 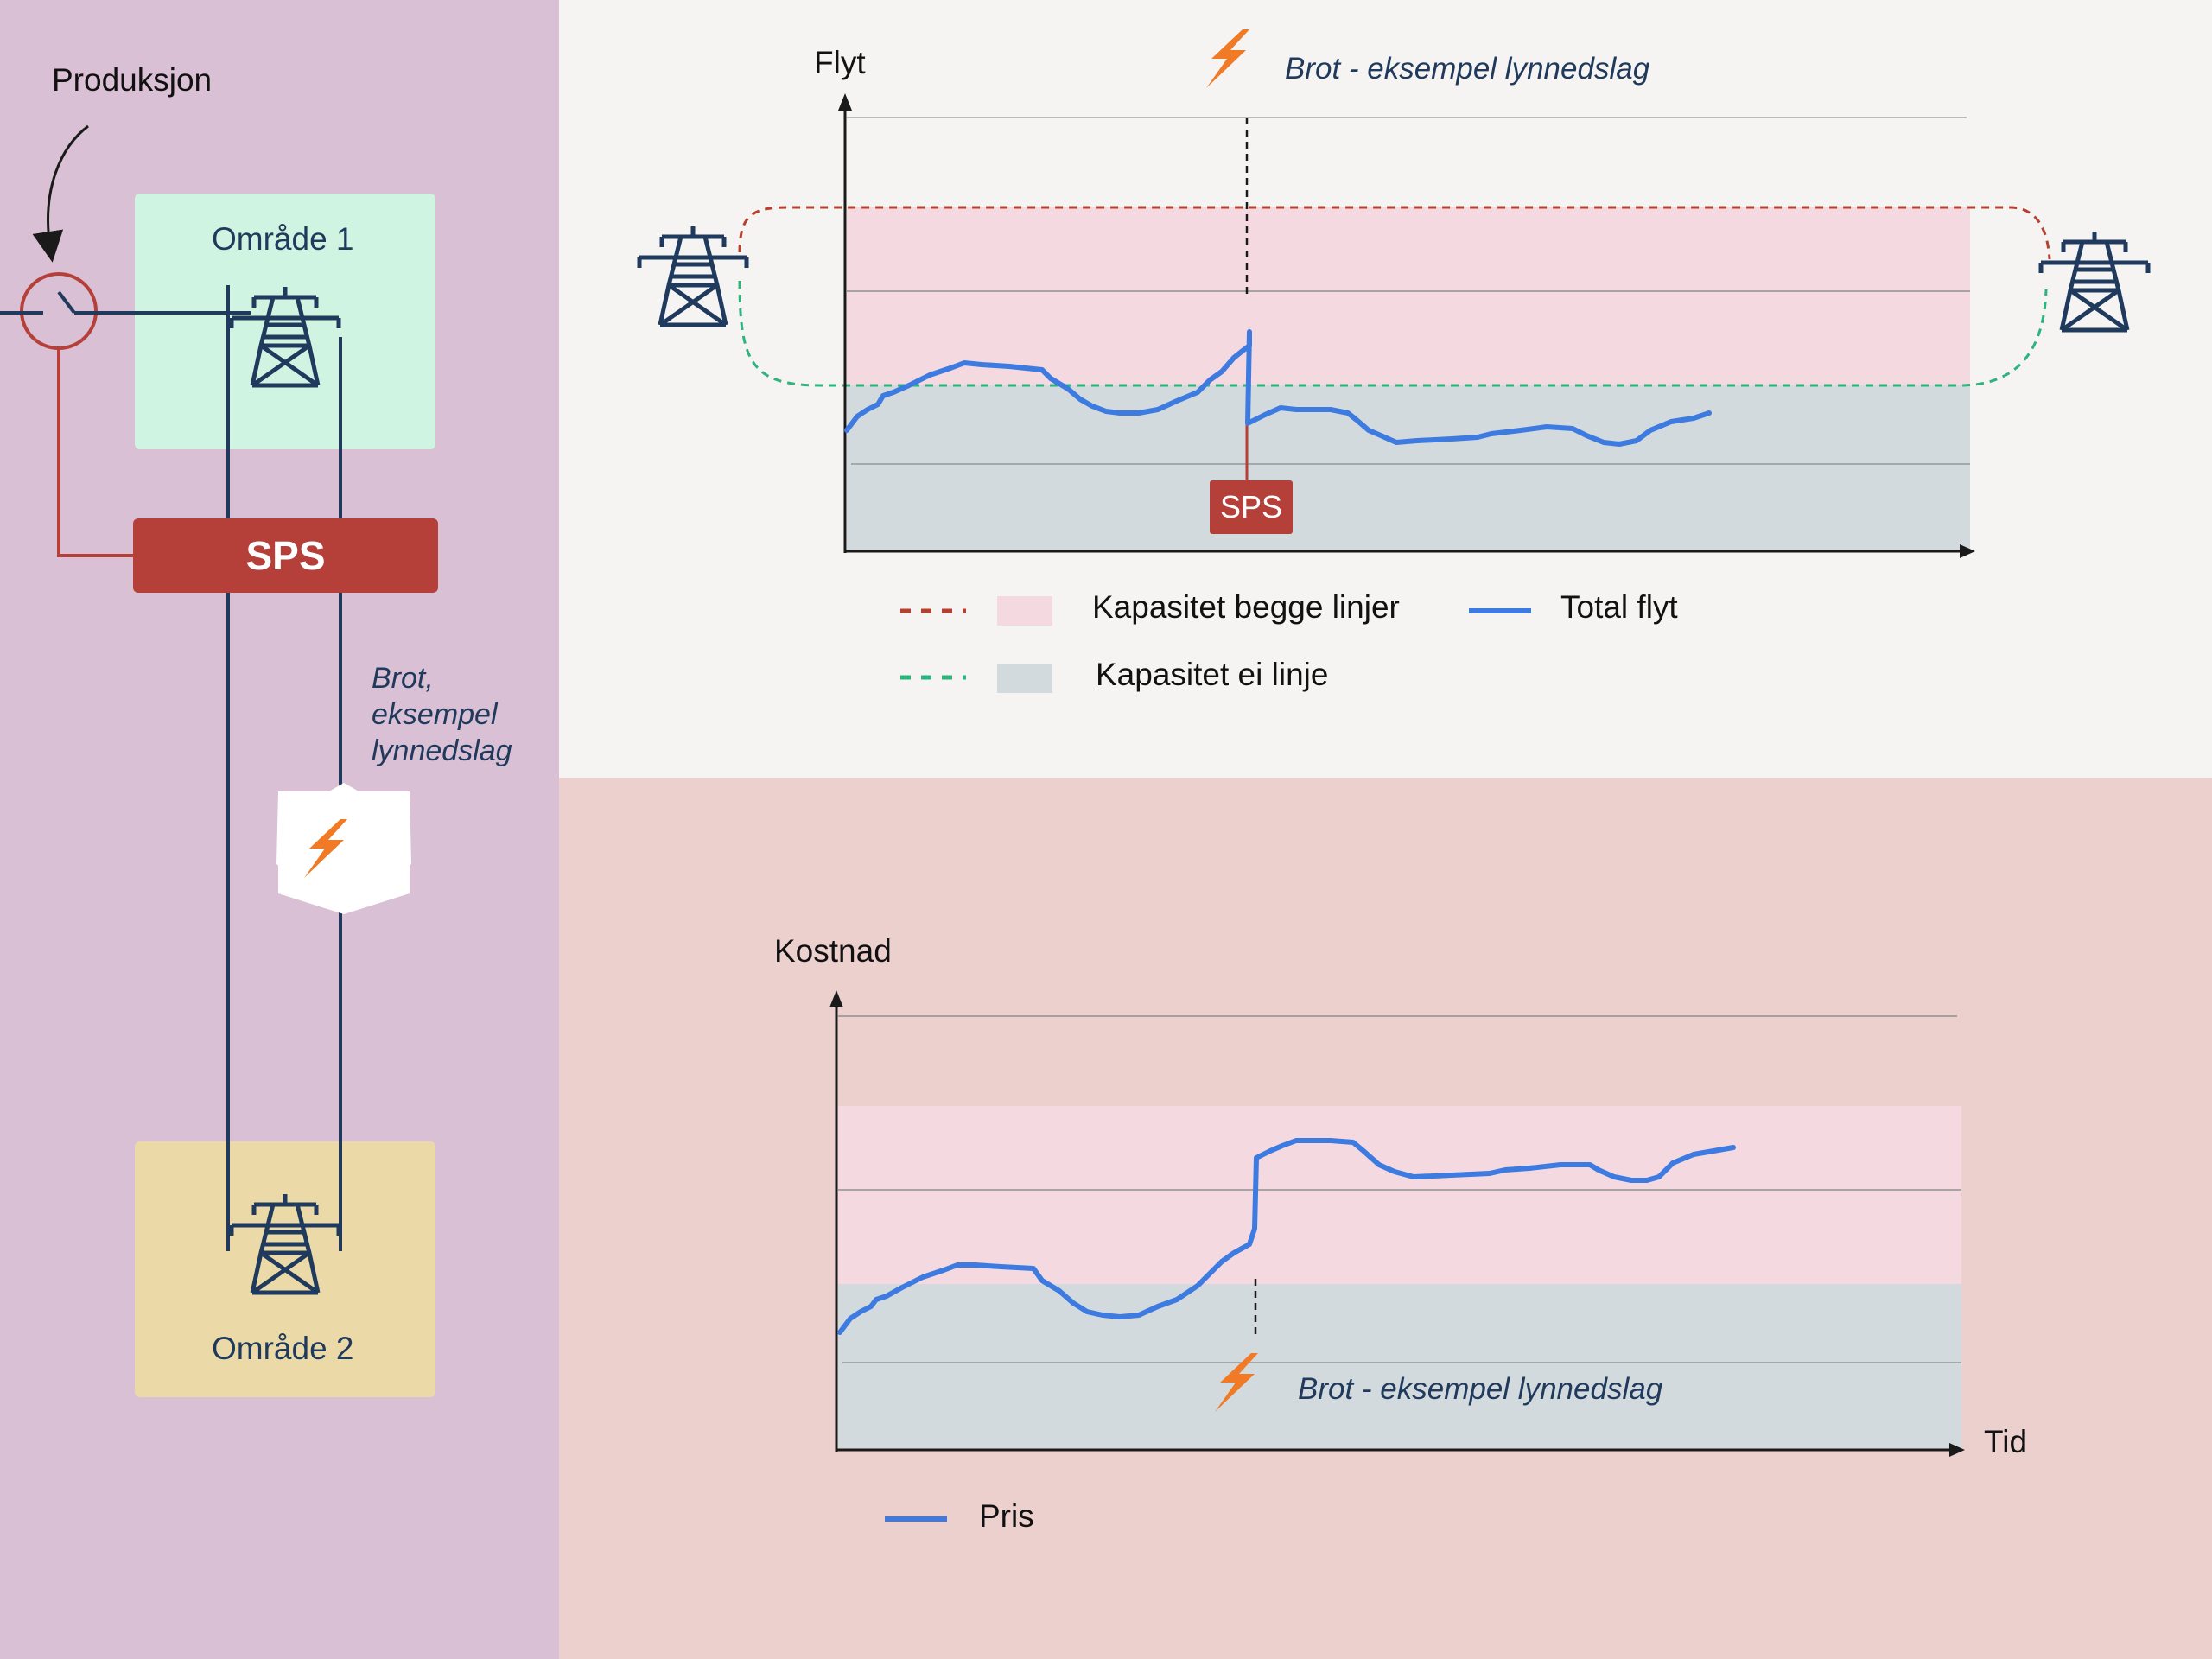 I want to click on sps-label: SPS, so click(x=285, y=555).